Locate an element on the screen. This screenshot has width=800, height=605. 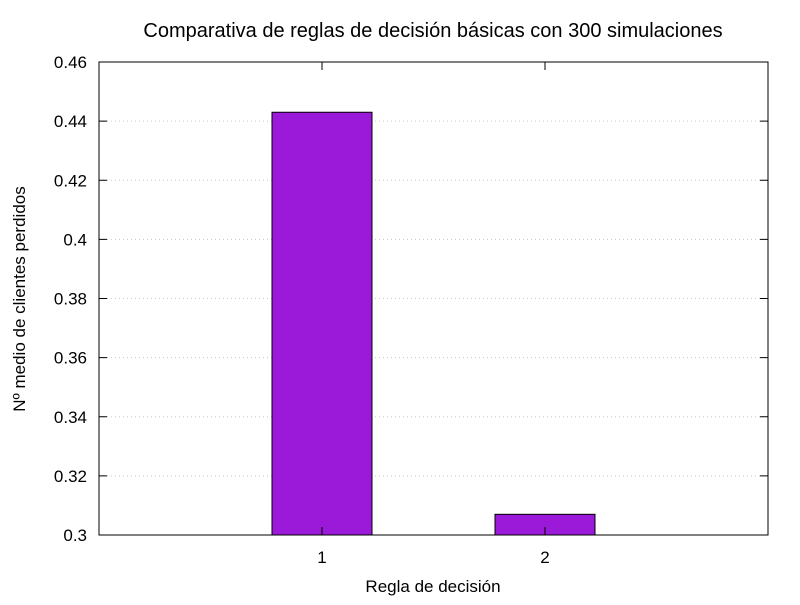
y-tick-label: 0.4 is located at coordinates (75, 239).